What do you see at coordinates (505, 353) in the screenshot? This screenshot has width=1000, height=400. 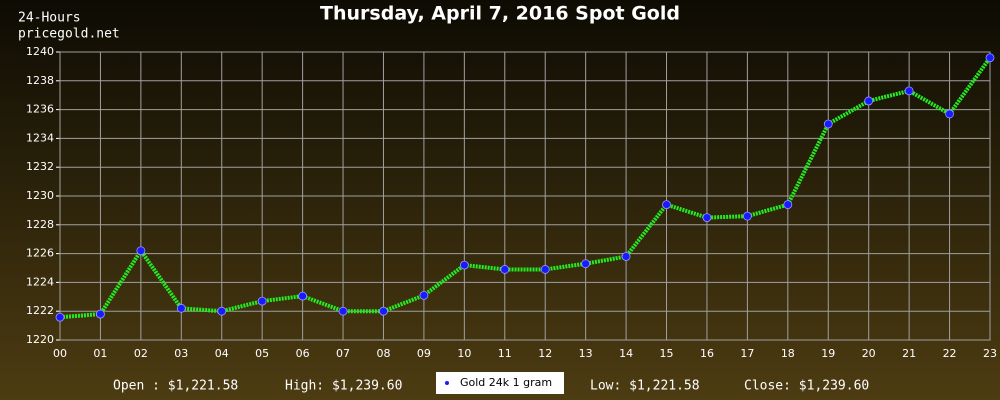 I see `x-tick-label: 11` at bounding box center [505, 353].